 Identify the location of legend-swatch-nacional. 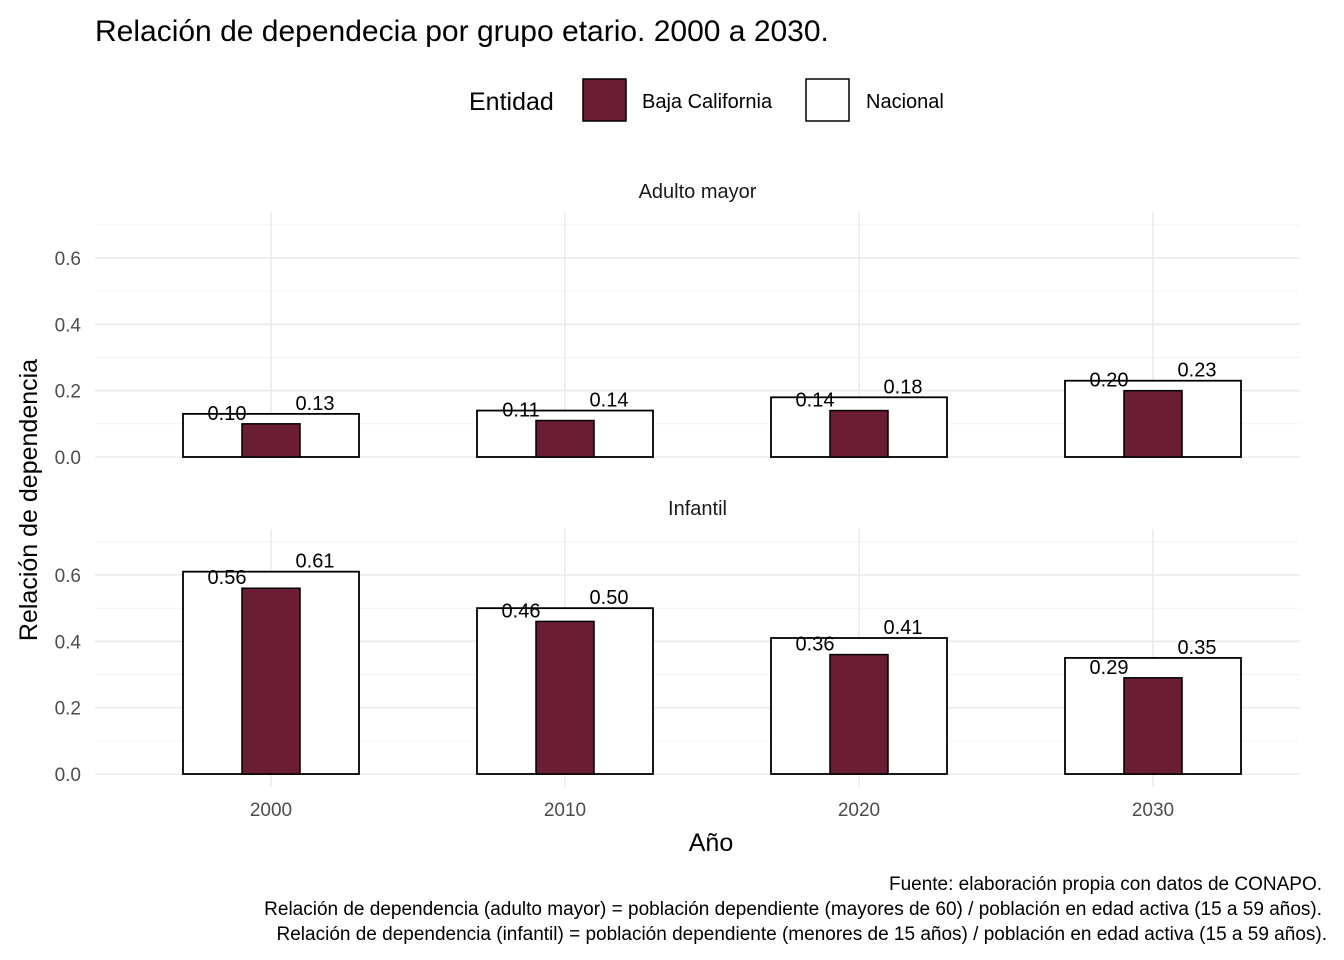
(827, 100).